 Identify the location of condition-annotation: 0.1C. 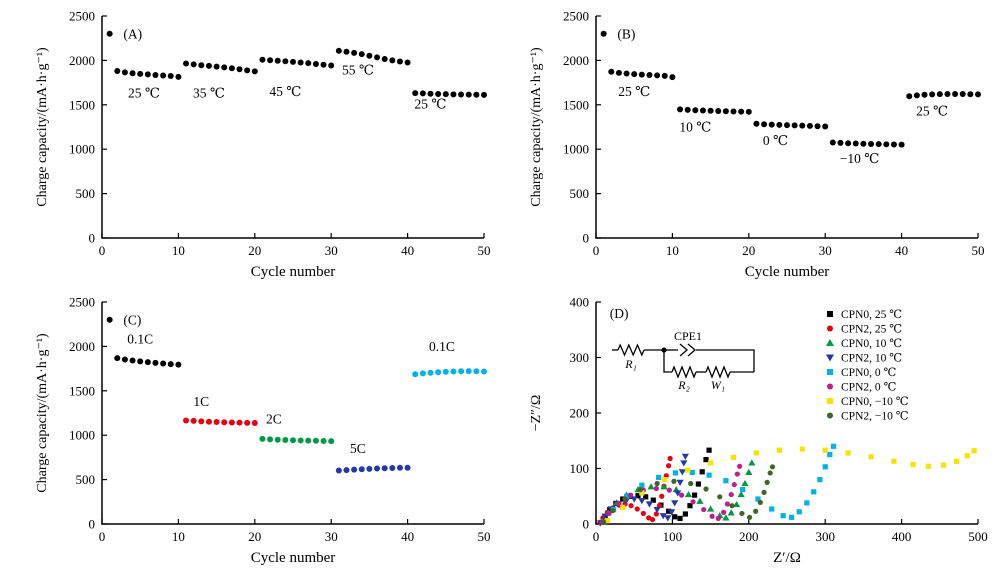
(442, 346).